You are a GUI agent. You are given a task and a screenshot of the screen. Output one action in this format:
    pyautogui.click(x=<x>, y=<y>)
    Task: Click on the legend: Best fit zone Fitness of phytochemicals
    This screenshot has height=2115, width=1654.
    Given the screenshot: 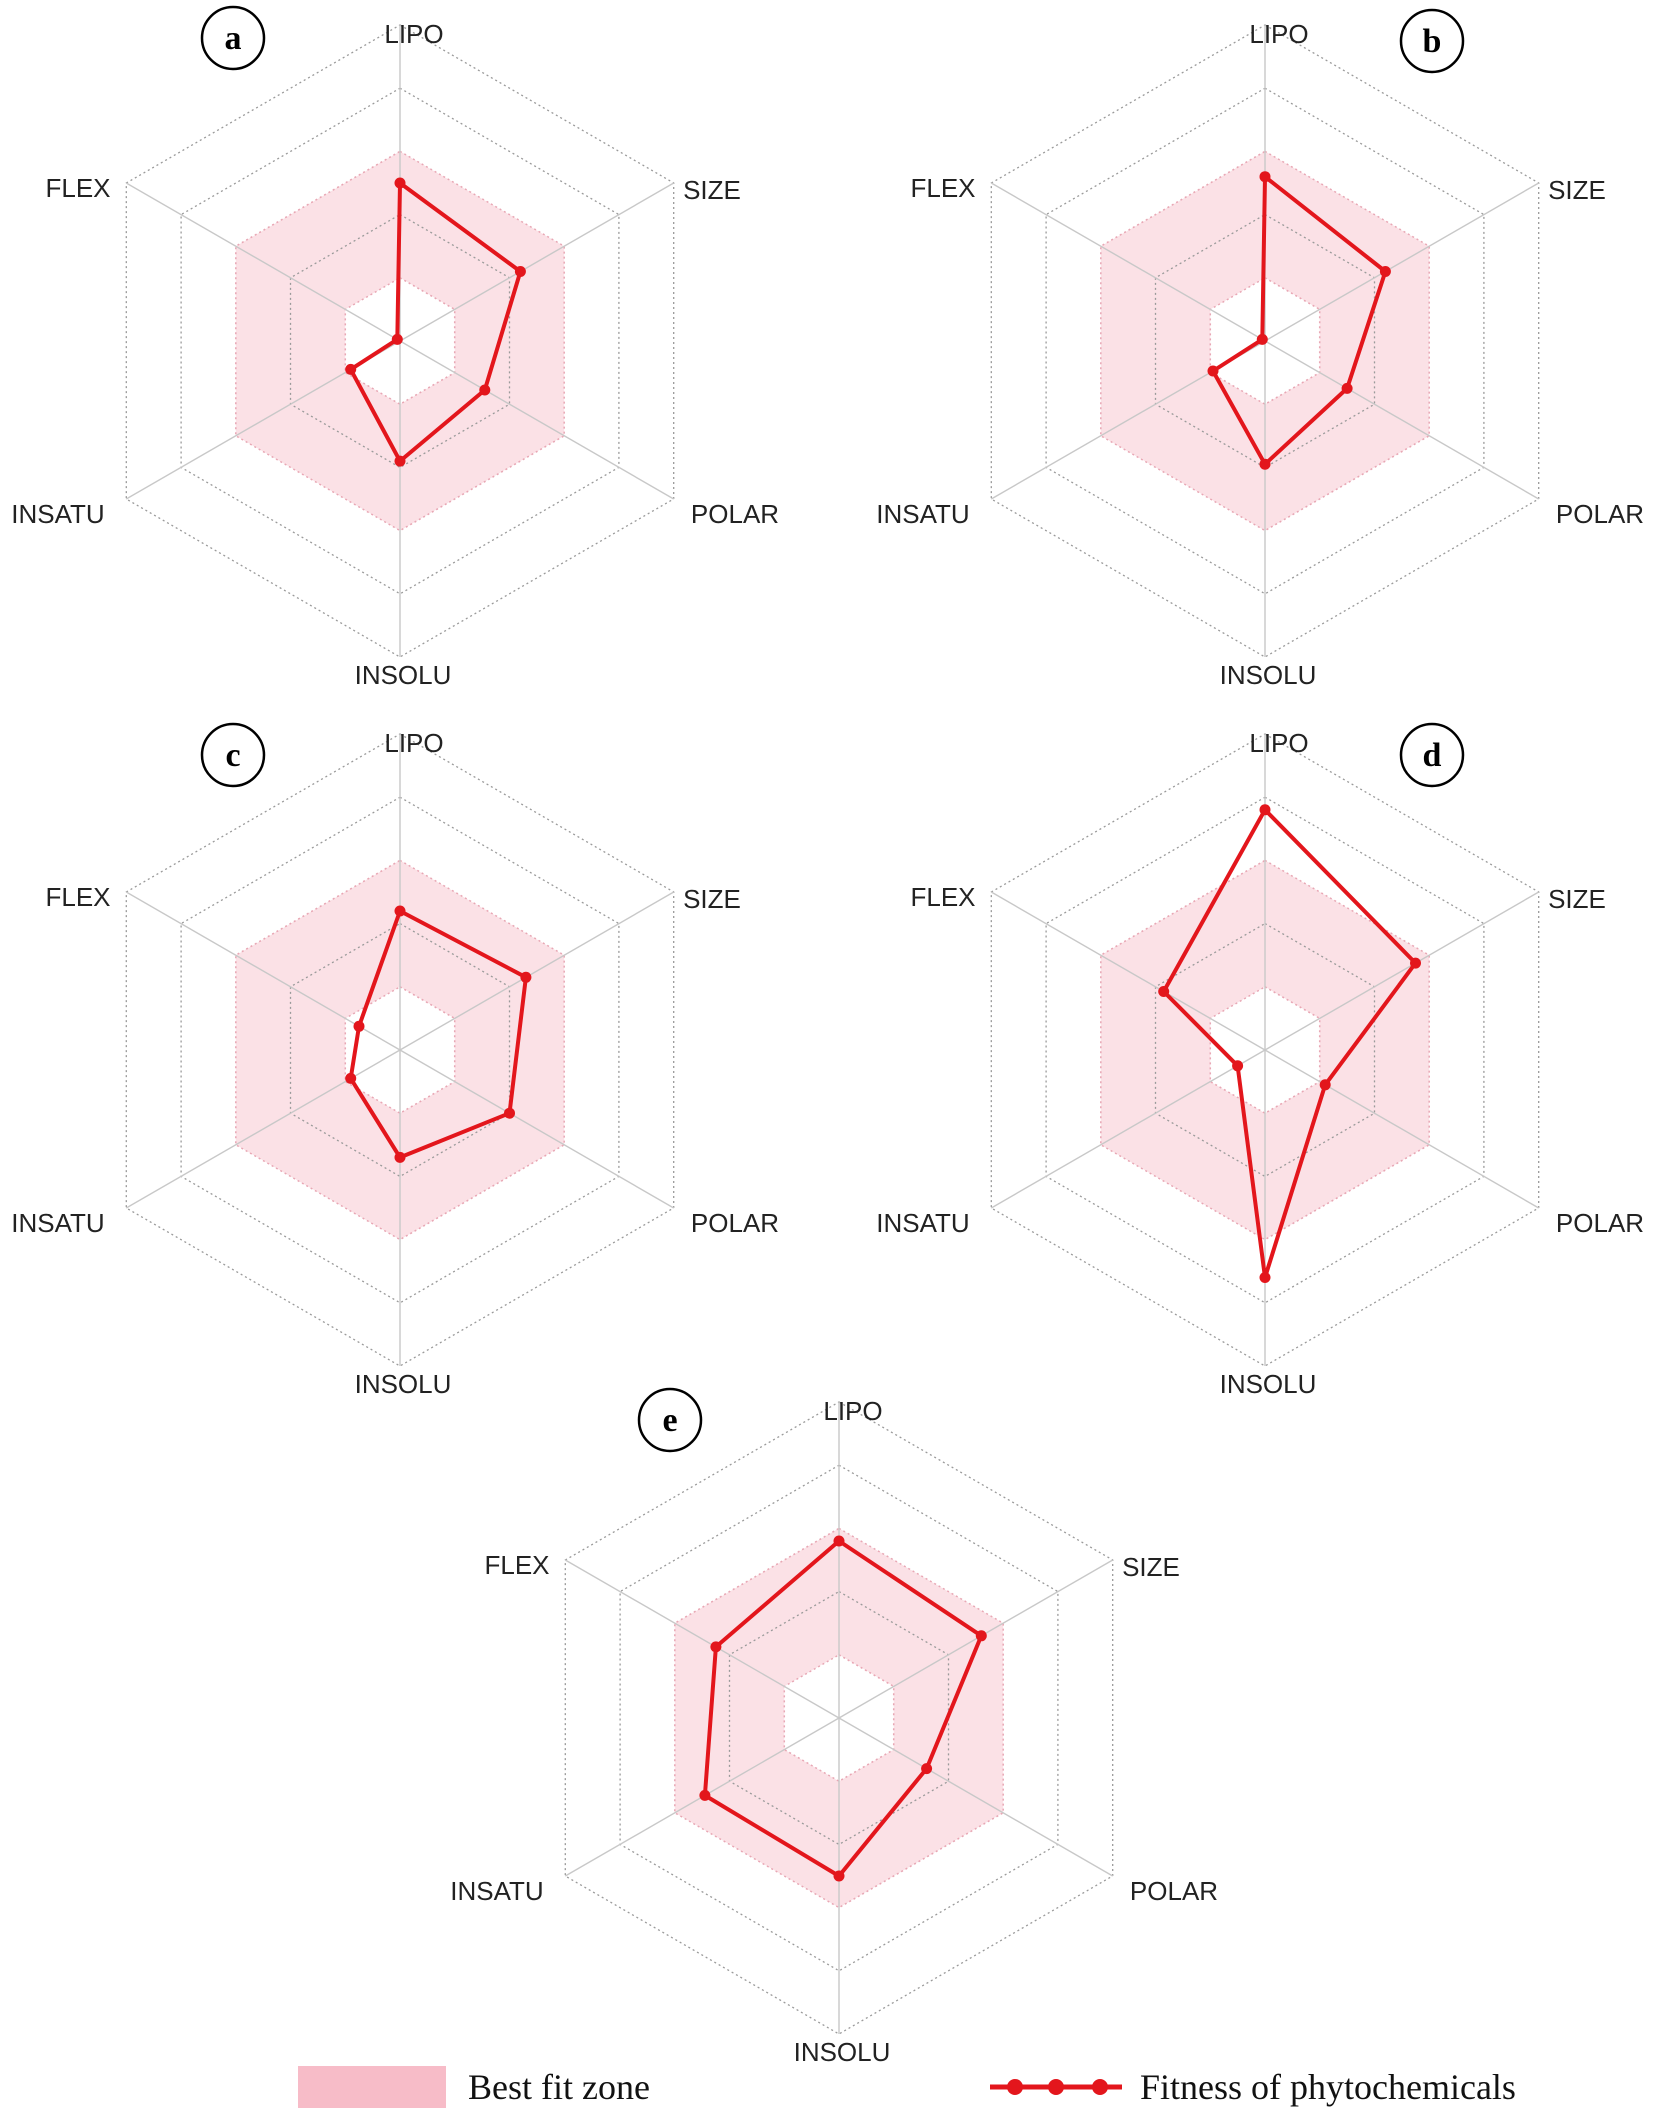 What is the action you would take?
    pyautogui.click(x=907, y=2087)
    